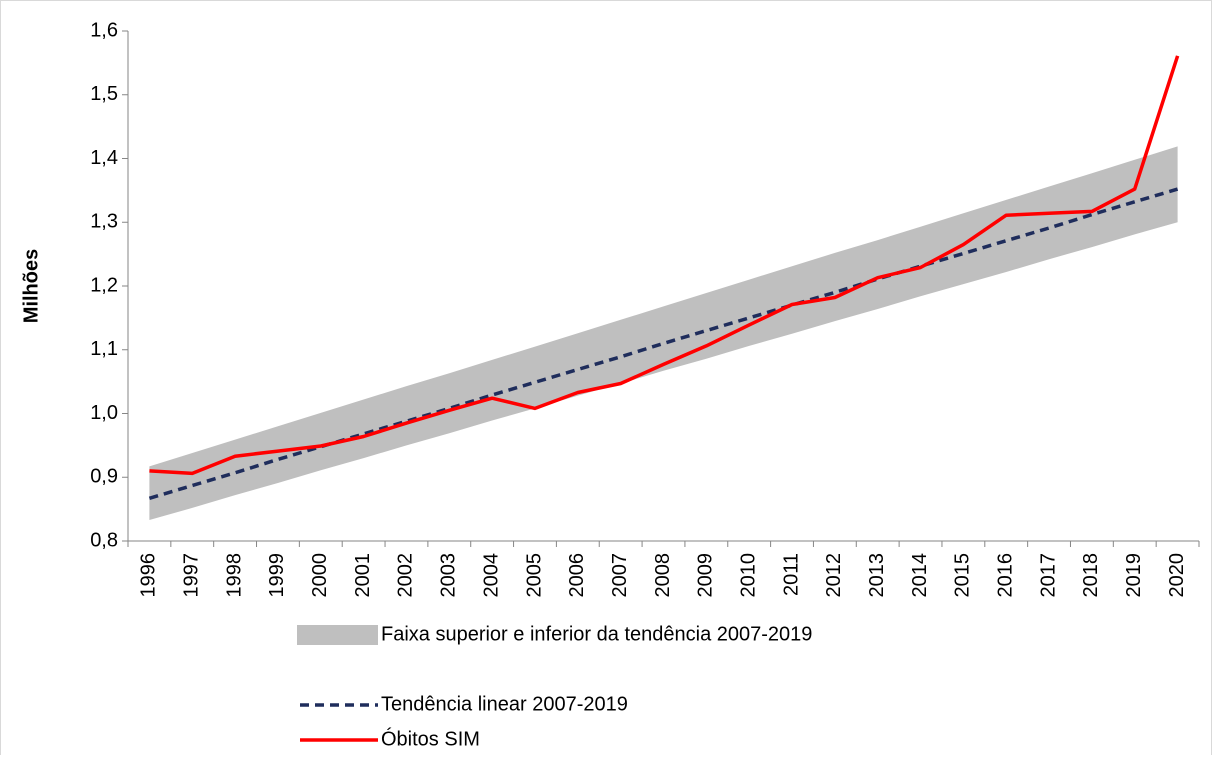  Describe the element at coordinates (449, 575) in the screenshot. I see `x-tick-label: 2003` at that location.